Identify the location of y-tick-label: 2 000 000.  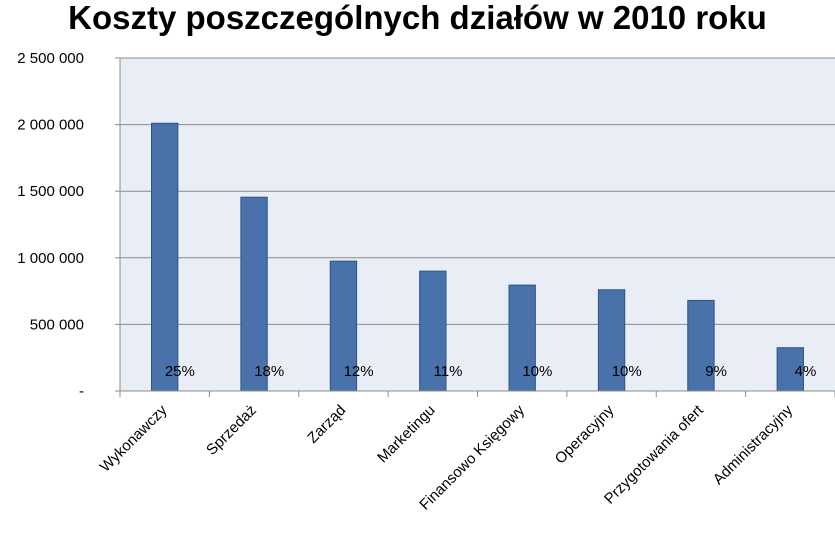
(50, 125).